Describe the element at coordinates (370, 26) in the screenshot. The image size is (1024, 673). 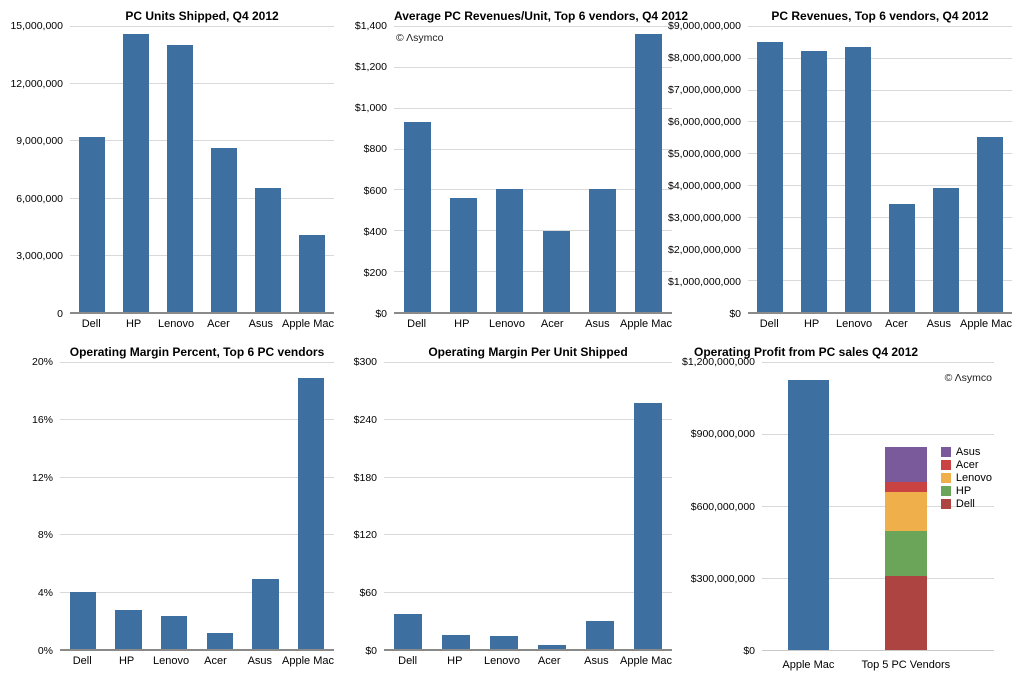
I see `y-tick-label: $1,400` at that location.